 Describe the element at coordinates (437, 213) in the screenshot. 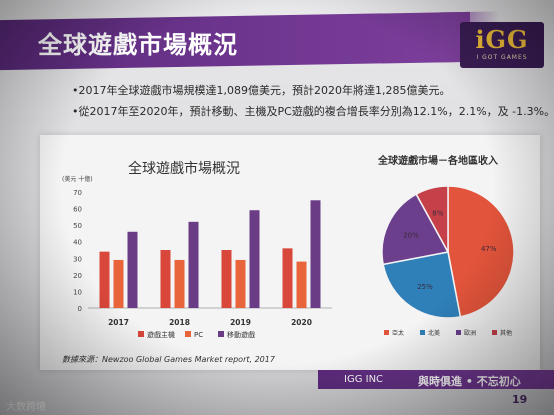

I see `pie-label: 8%` at that location.